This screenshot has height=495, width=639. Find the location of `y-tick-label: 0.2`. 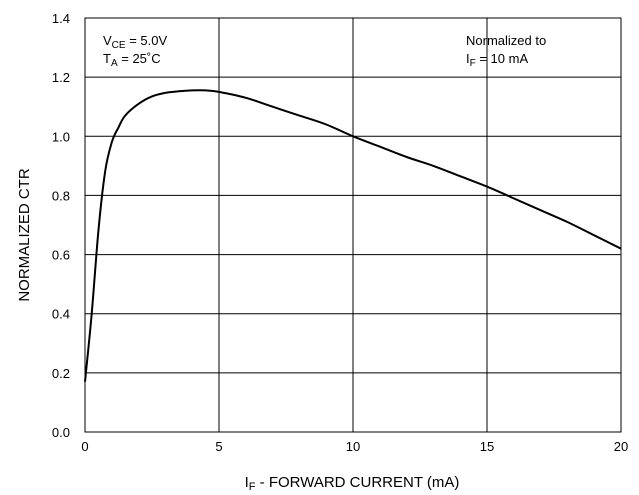

y-tick-label: 0.2 is located at coordinates (61, 373).